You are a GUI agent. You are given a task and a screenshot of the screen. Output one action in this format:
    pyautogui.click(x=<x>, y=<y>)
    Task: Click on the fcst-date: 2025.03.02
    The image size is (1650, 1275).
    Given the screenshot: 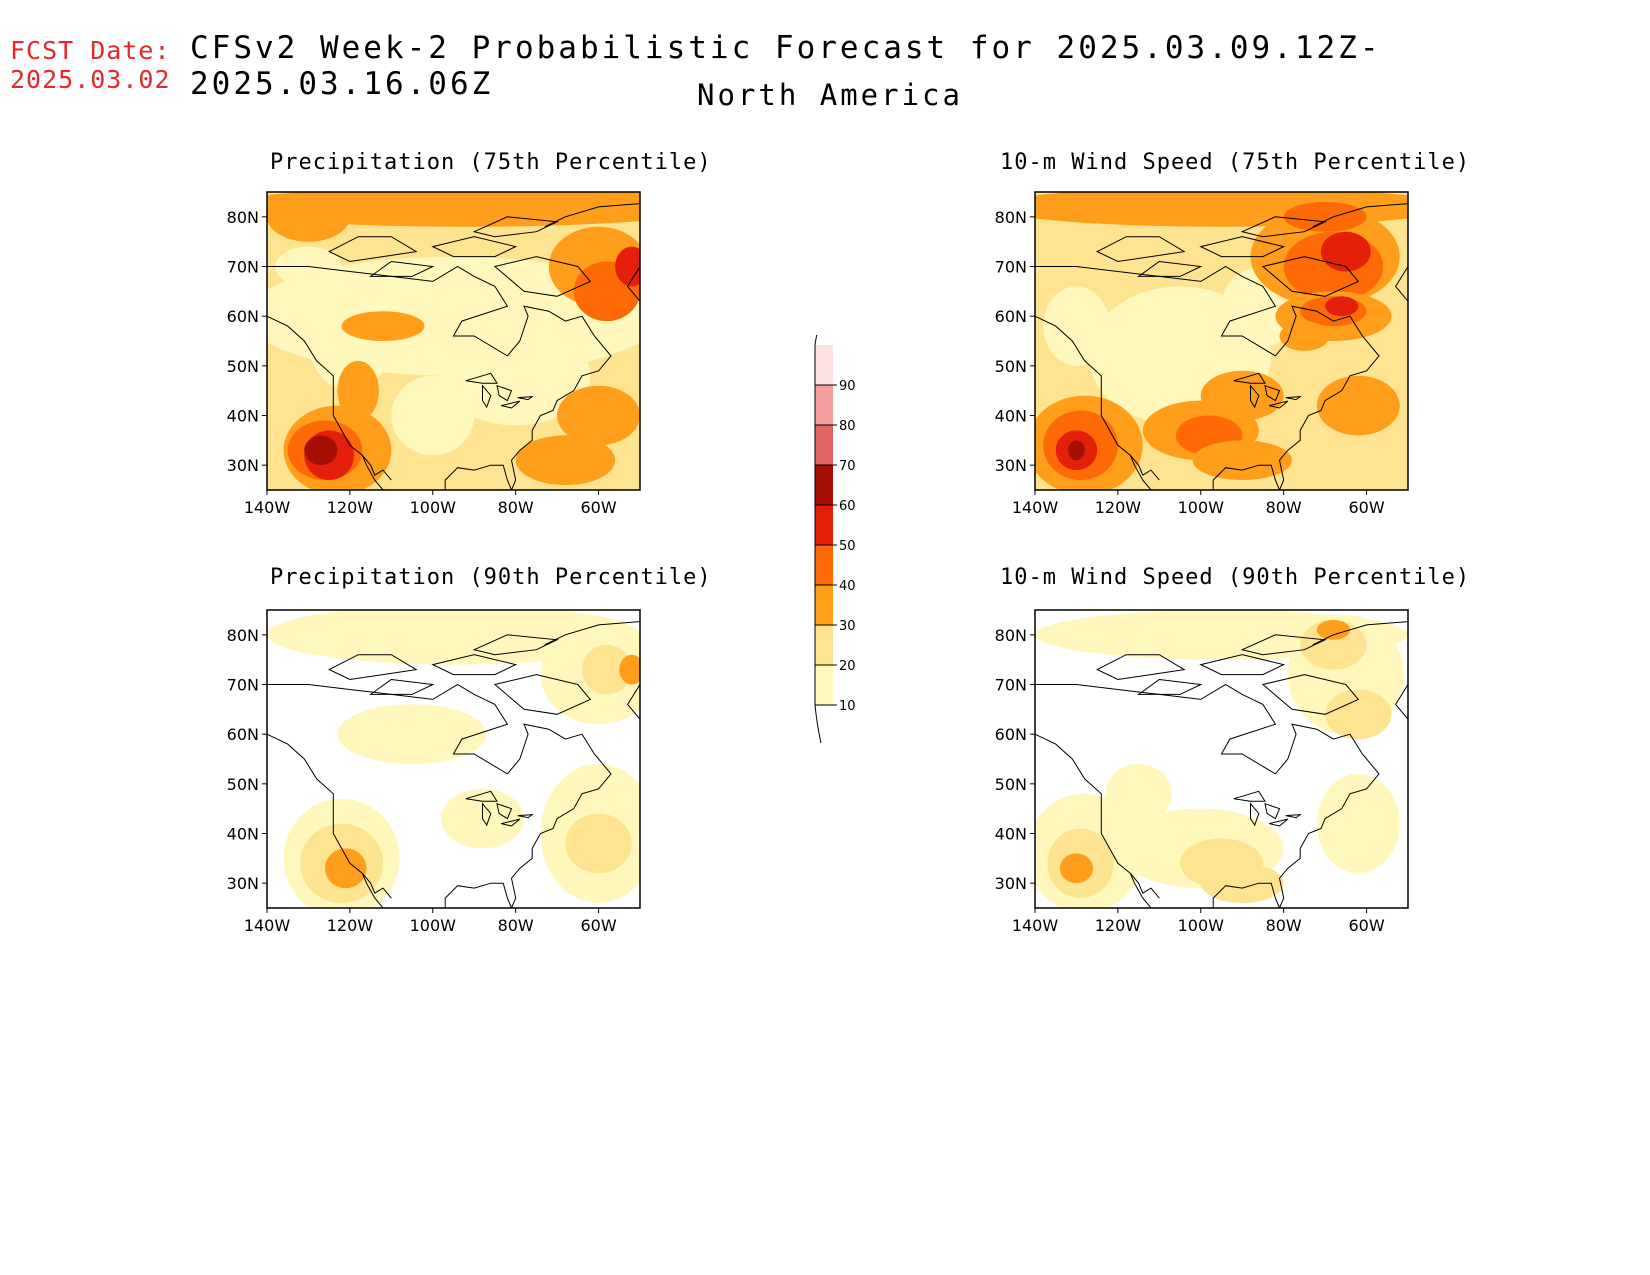 What is the action you would take?
    pyautogui.click(x=90, y=79)
    